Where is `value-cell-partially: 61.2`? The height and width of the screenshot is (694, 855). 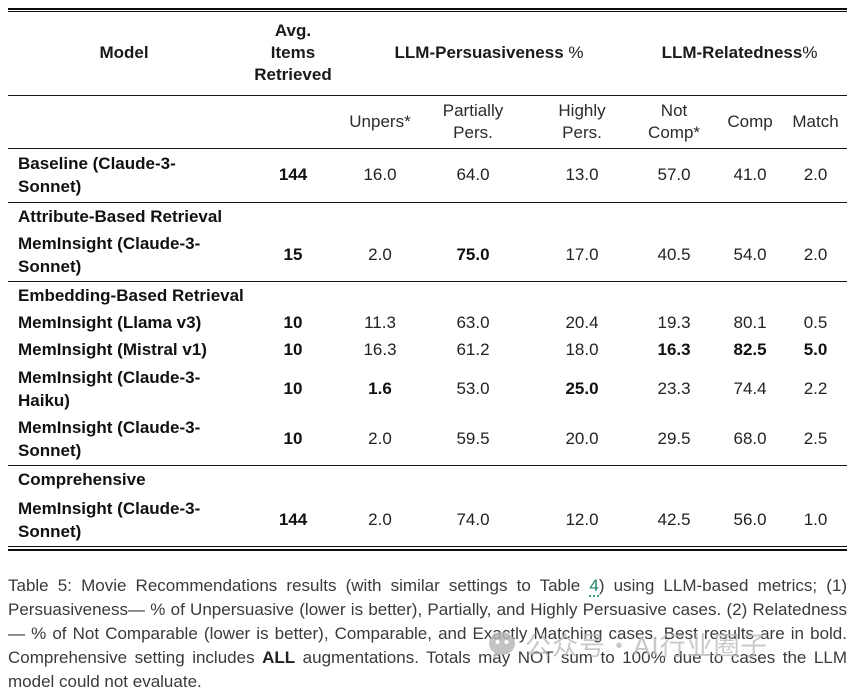 value-cell-partially: 61.2 is located at coordinates (473, 349).